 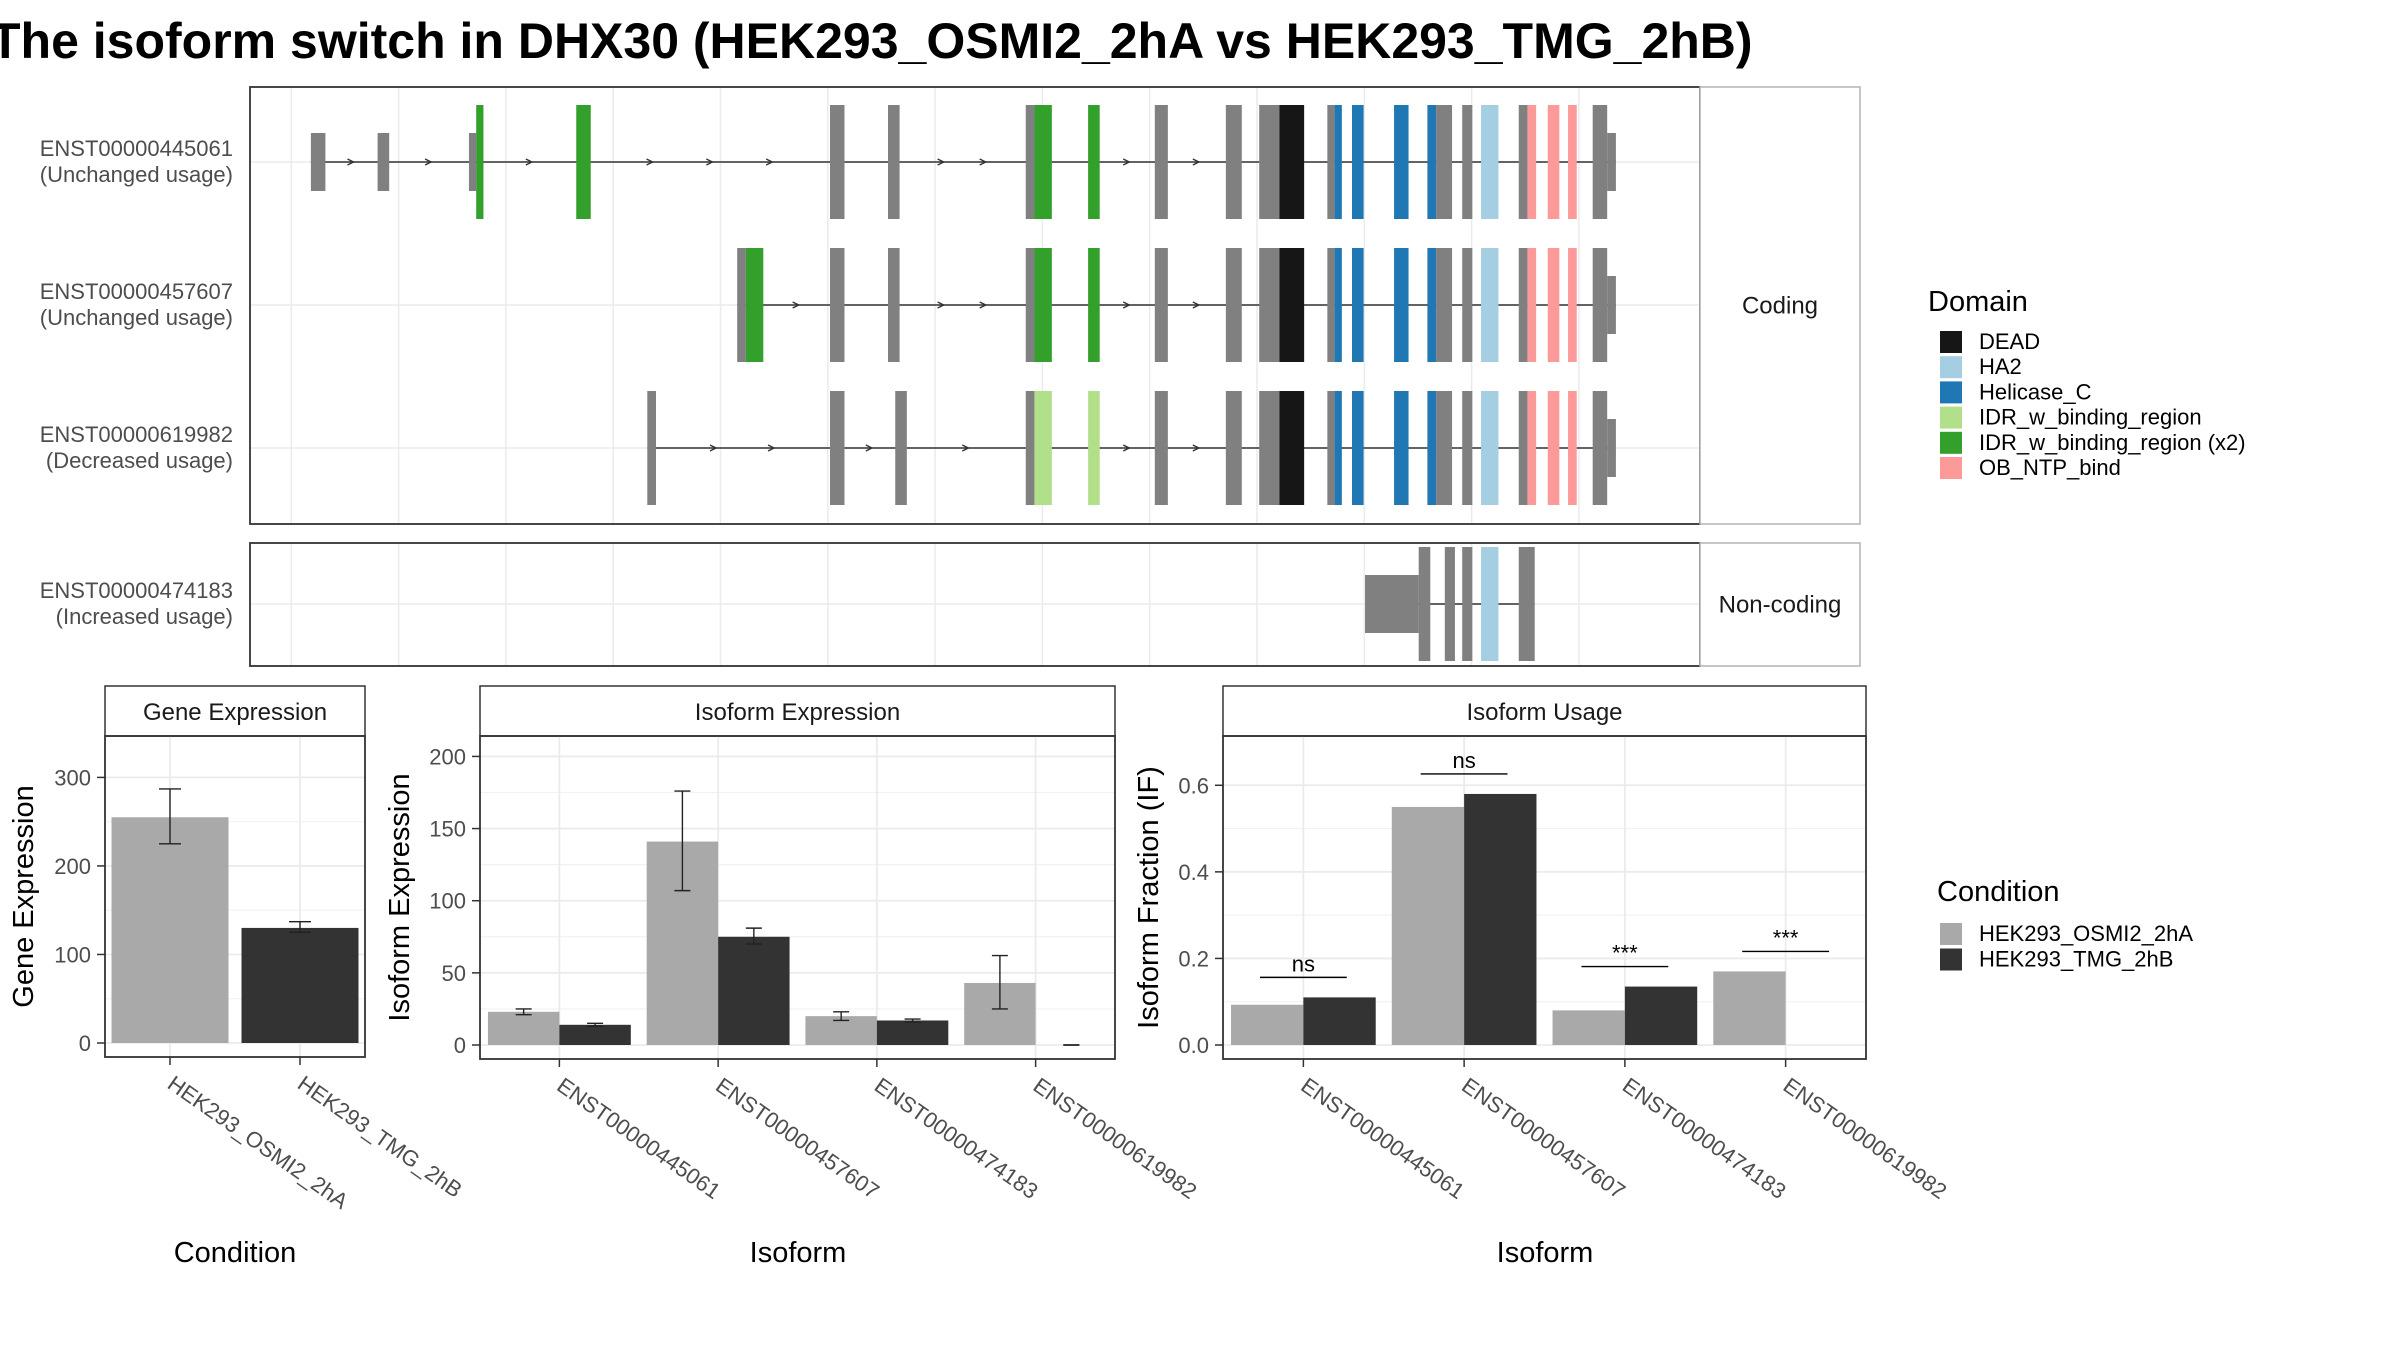 I want to click on chart-title: Isoform Expression, so click(x=797, y=712).